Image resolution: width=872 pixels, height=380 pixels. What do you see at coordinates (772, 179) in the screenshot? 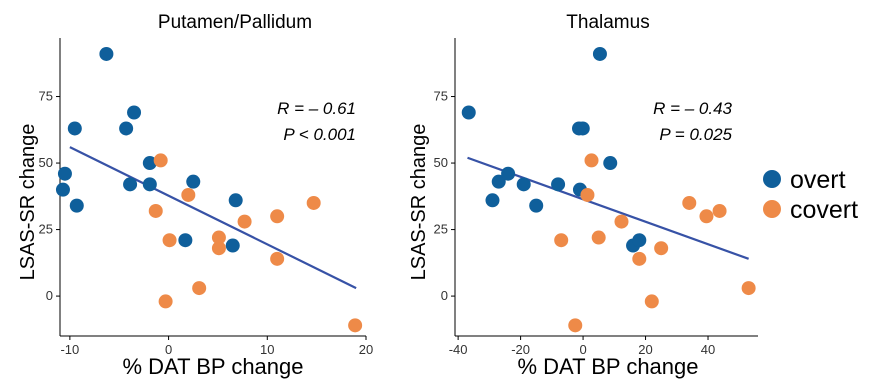
I see `legend-marker-overt` at bounding box center [772, 179].